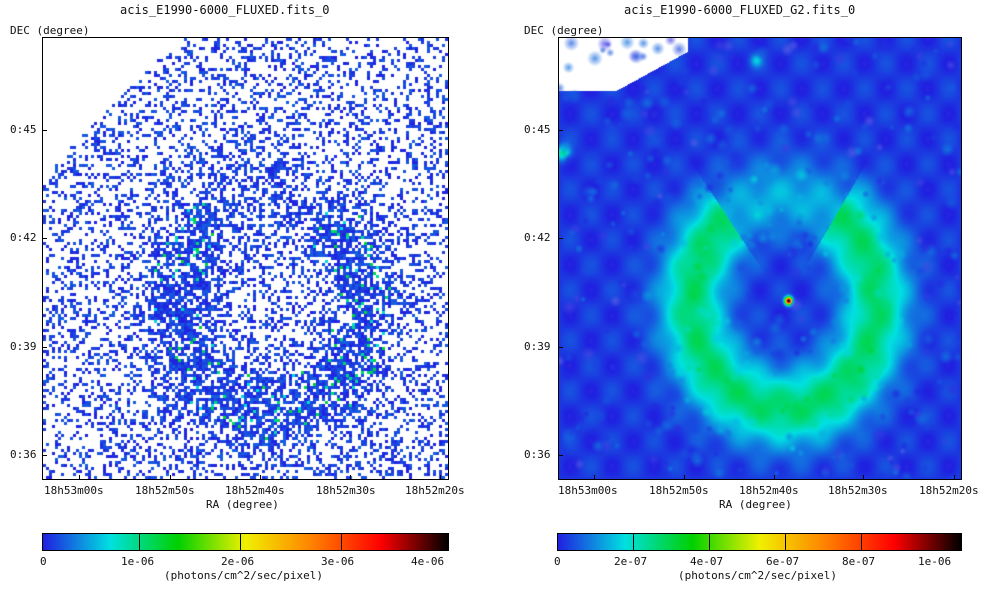 This screenshot has height=607, width=1000. I want to click on colorbar-tick-label: 2e-07, so click(631, 561).